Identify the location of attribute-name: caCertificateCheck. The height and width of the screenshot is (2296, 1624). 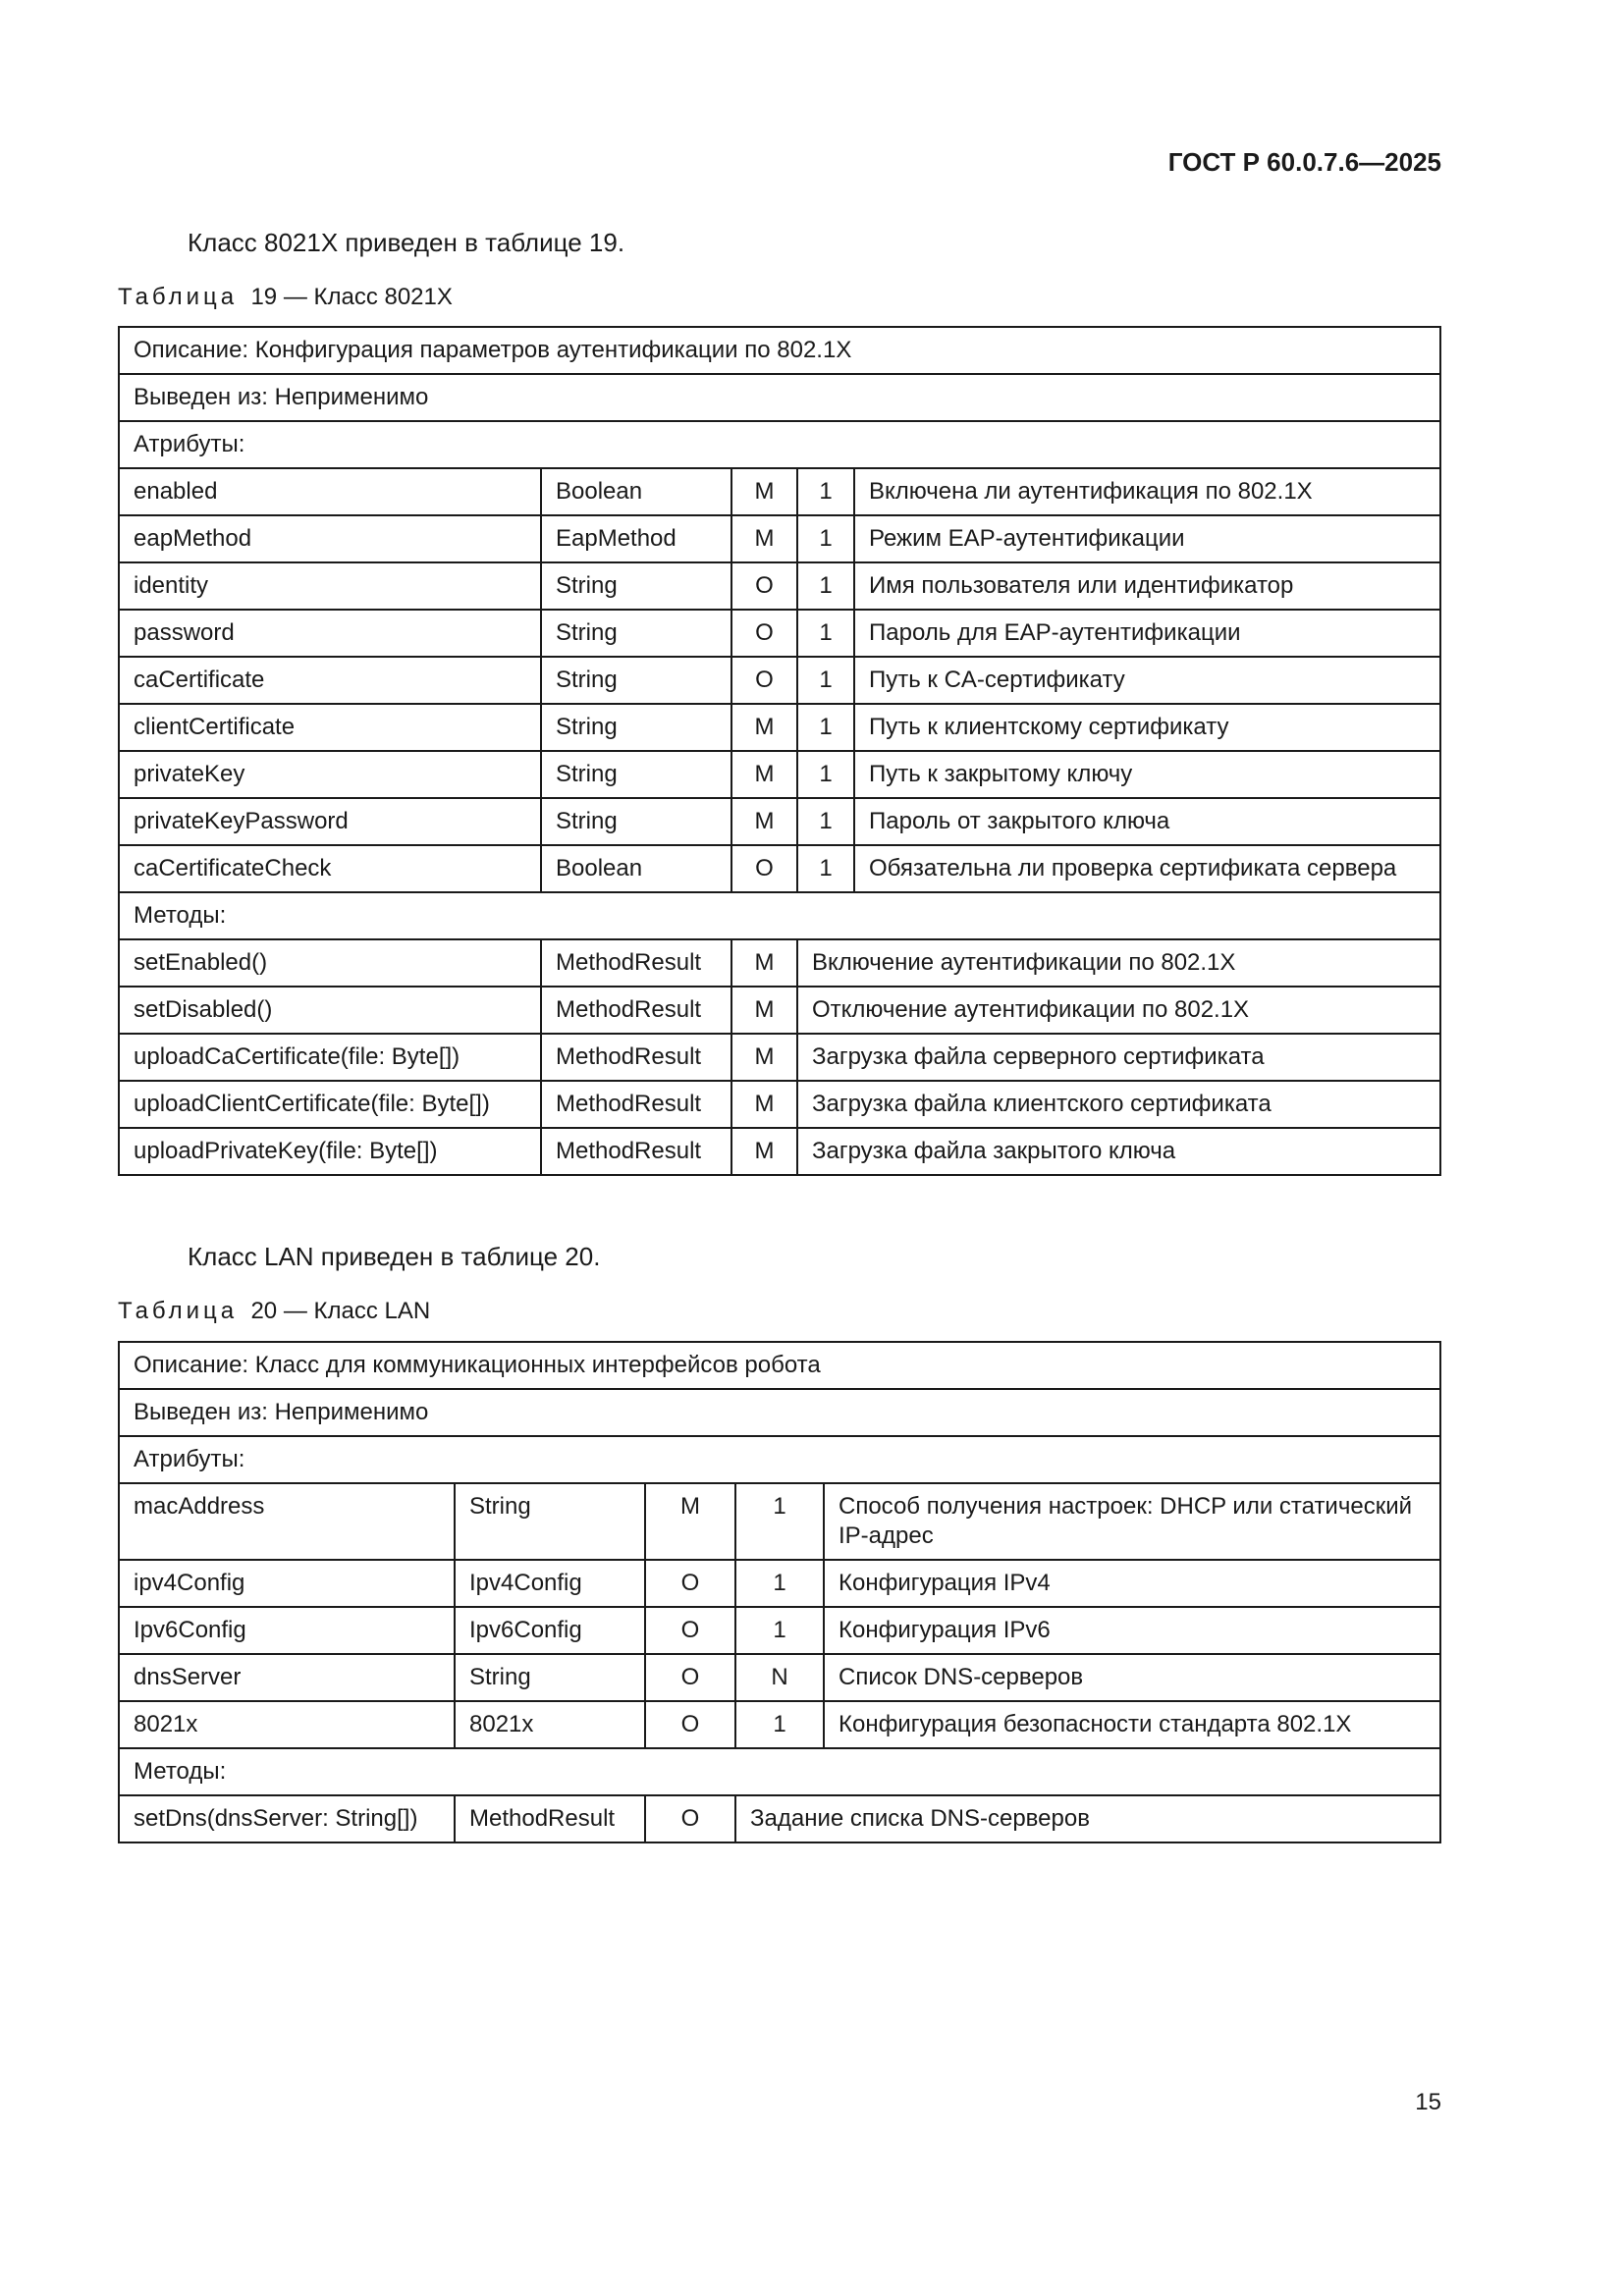
(330, 869).